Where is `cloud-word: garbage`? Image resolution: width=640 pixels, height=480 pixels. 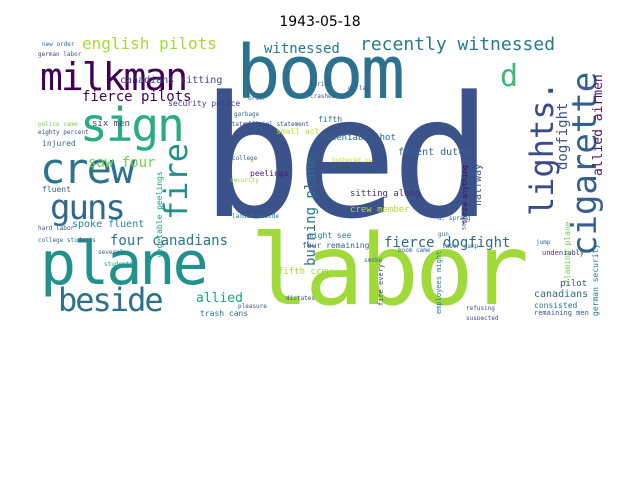
cloud-word: garbage is located at coordinates (247, 114).